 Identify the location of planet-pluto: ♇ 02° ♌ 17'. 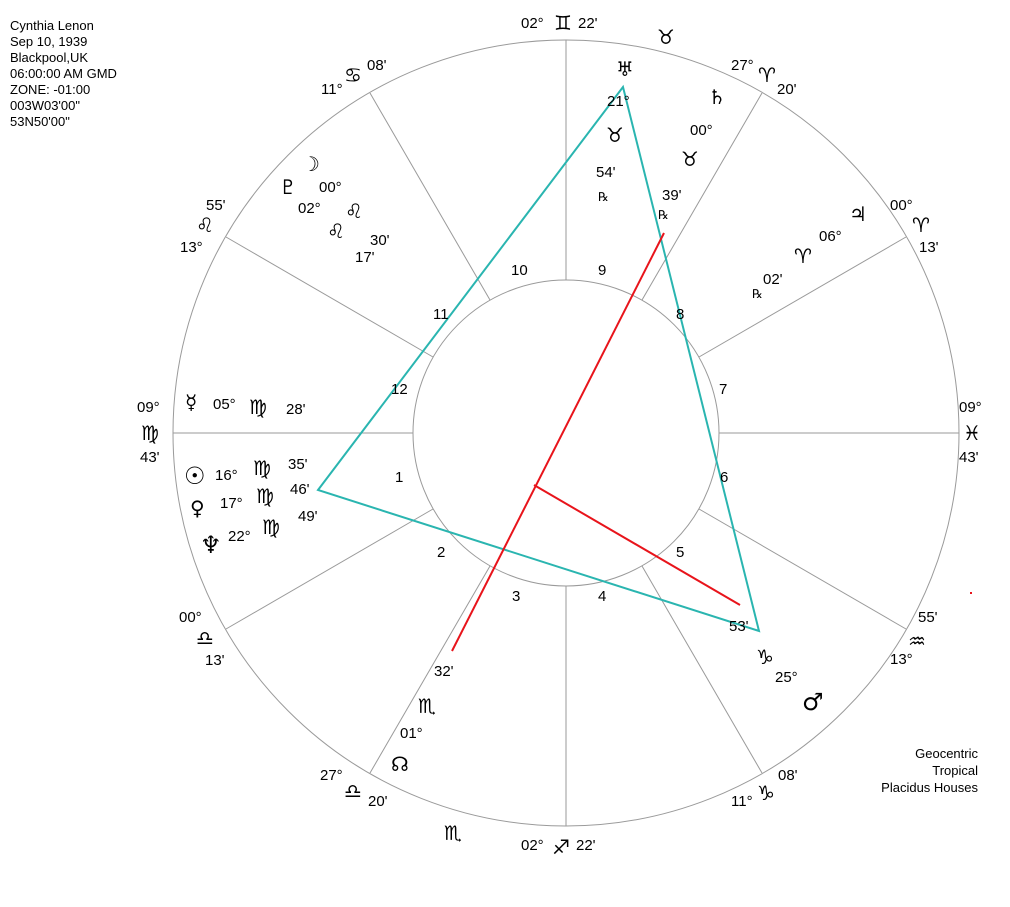
(327, 220).